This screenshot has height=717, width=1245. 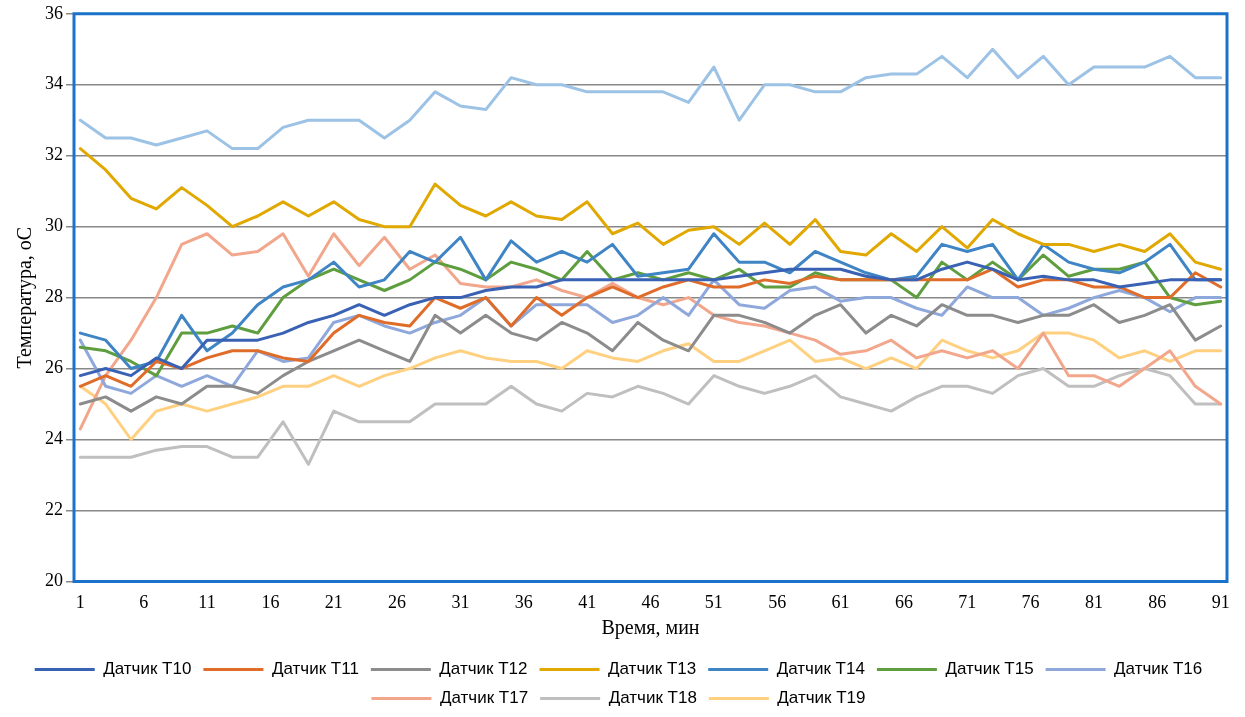 I want to click on x-tick-label: 21, so click(x=333, y=601).